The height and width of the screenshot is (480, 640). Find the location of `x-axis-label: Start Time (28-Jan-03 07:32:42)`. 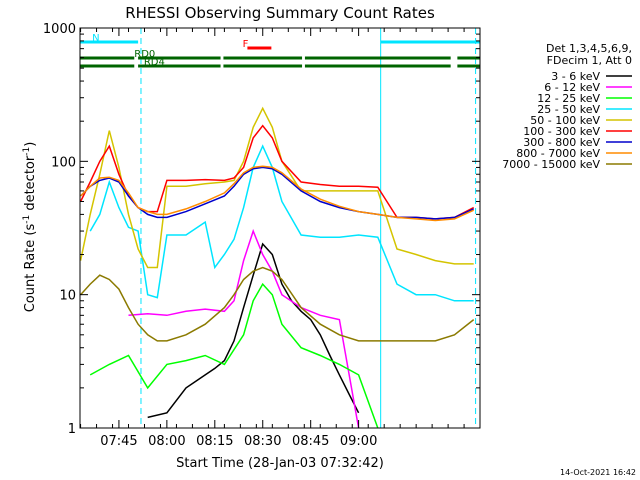

x-axis-label: Start Time (28-Jan-03 07:32:42) is located at coordinates (280, 463).